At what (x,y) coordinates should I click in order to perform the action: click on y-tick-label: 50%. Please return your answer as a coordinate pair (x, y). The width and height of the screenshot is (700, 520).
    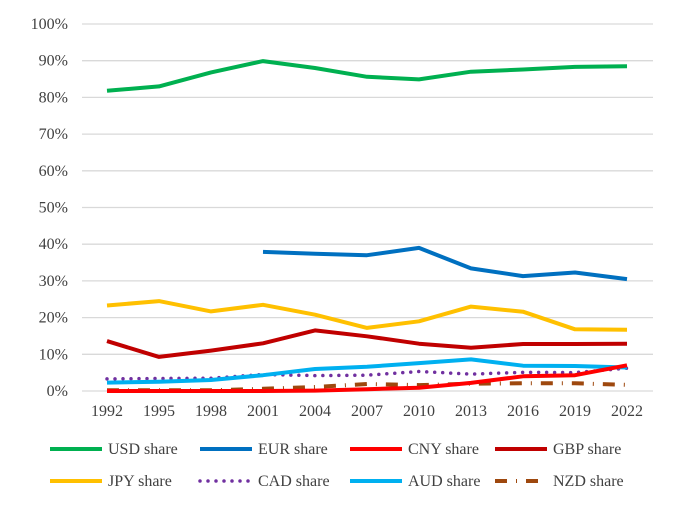
    Looking at the image, I should click on (53, 208).